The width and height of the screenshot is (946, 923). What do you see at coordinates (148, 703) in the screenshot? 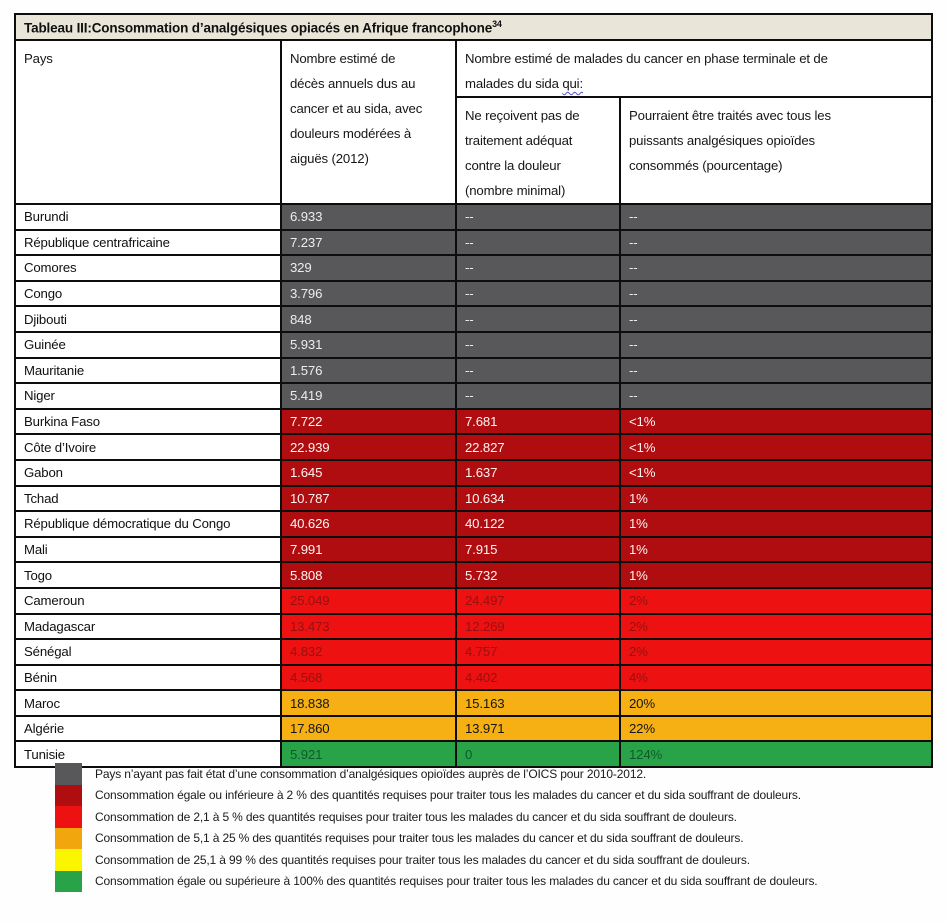
I see `country-cell: Maroc` at bounding box center [148, 703].